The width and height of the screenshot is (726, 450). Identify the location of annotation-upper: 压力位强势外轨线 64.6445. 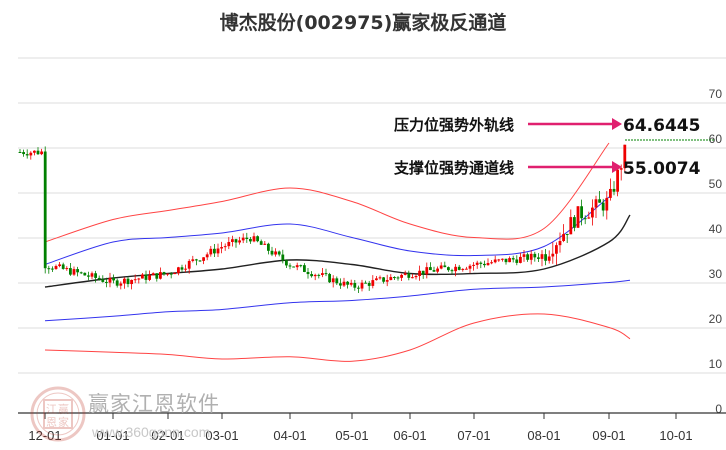
(547, 126).